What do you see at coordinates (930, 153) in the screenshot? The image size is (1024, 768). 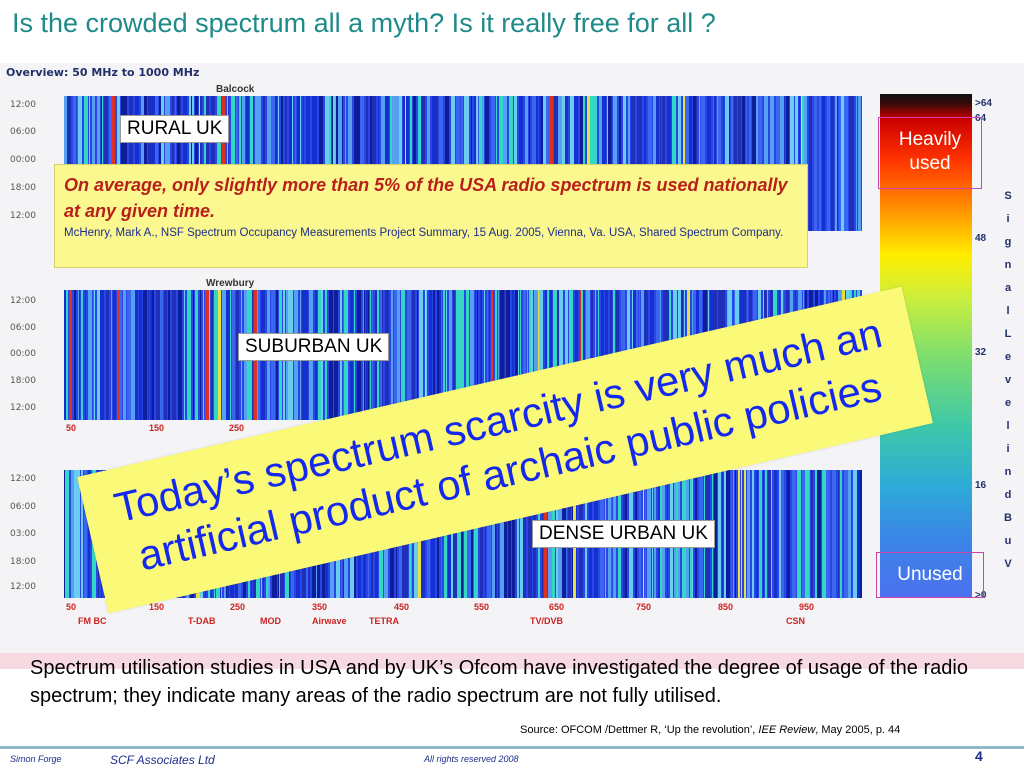 I see `legend-heavily-used: Heavily used` at bounding box center [930, 153].